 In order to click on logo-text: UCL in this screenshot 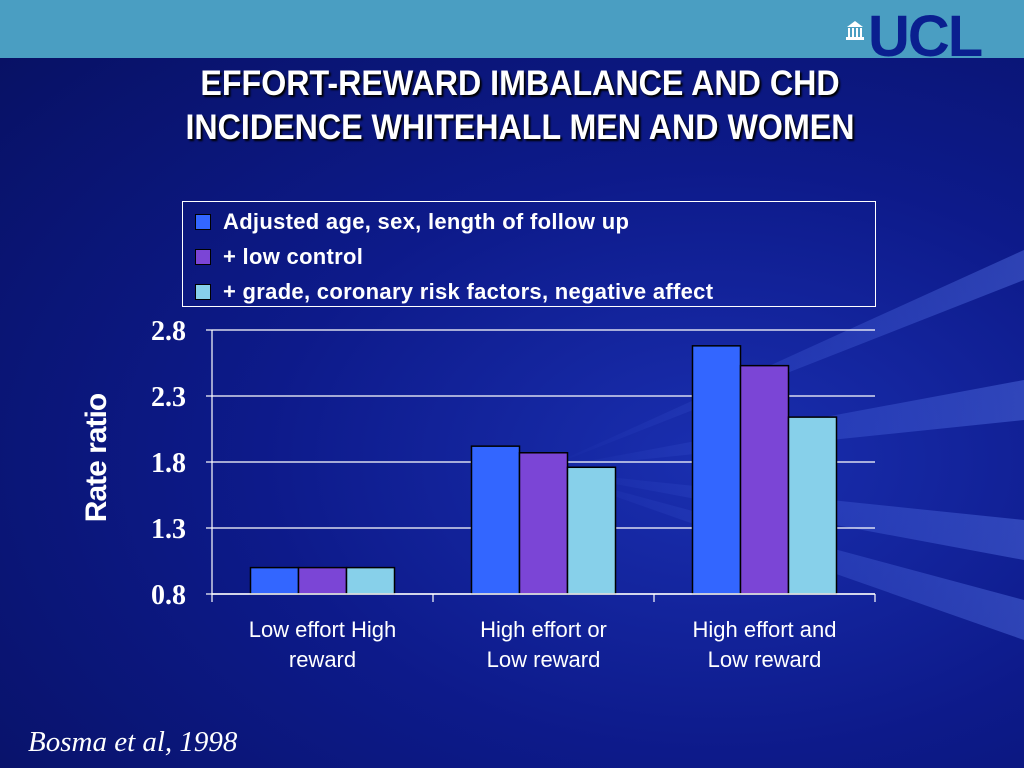, I will do `click(925, 36)`.